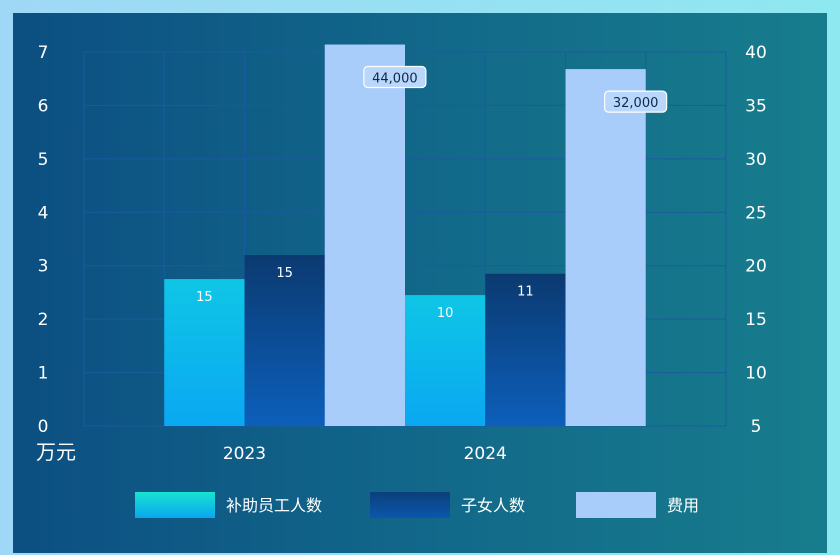 The width and height of the screenshot is (840, 555). I want to click on right-tick-label: 5, so click(756, 427).